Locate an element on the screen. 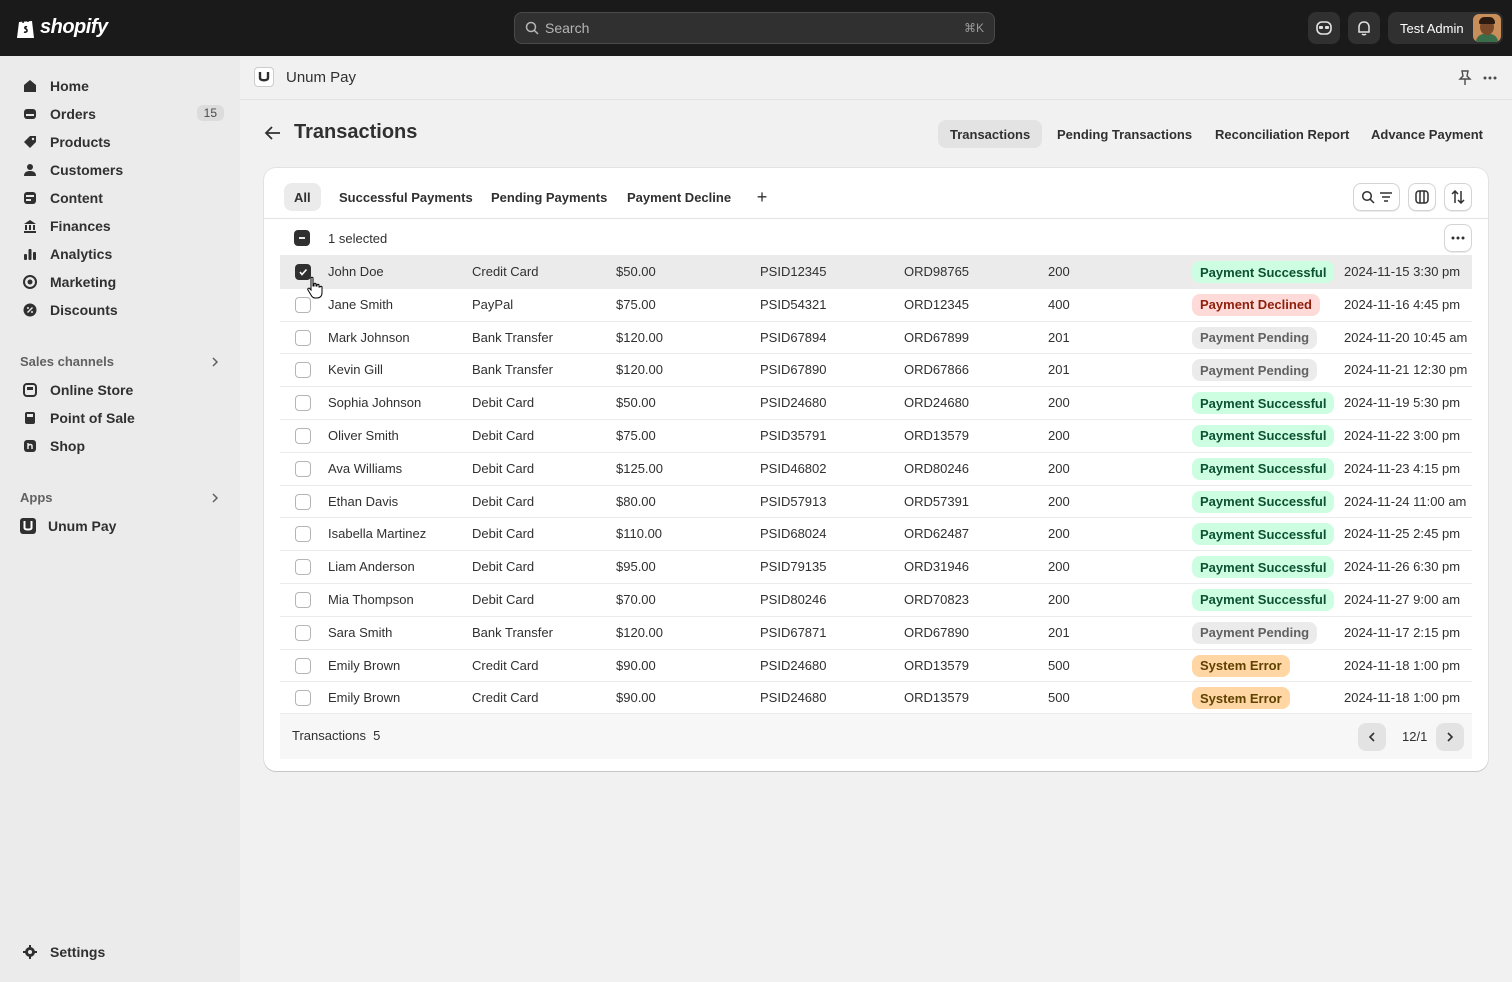  filter-tab-all: All is located at coordinates (302, 197).